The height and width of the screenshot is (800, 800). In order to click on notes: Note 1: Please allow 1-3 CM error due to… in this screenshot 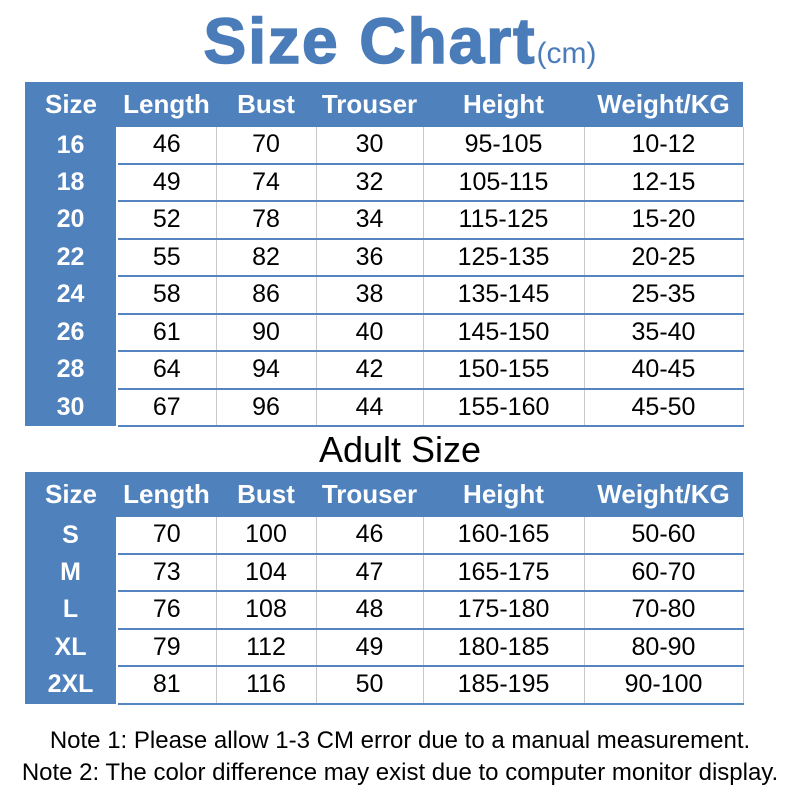, I will do `click(400, 757)`.